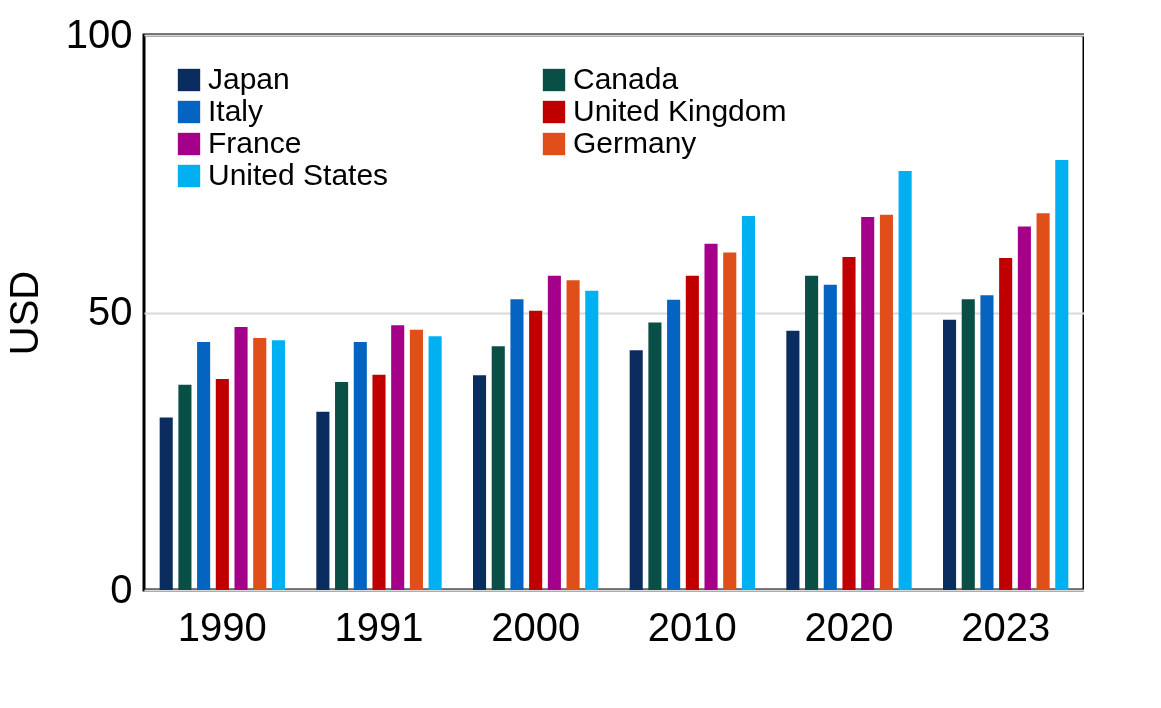  I want to click on x-tick-label: 2000, so click(536, 626).